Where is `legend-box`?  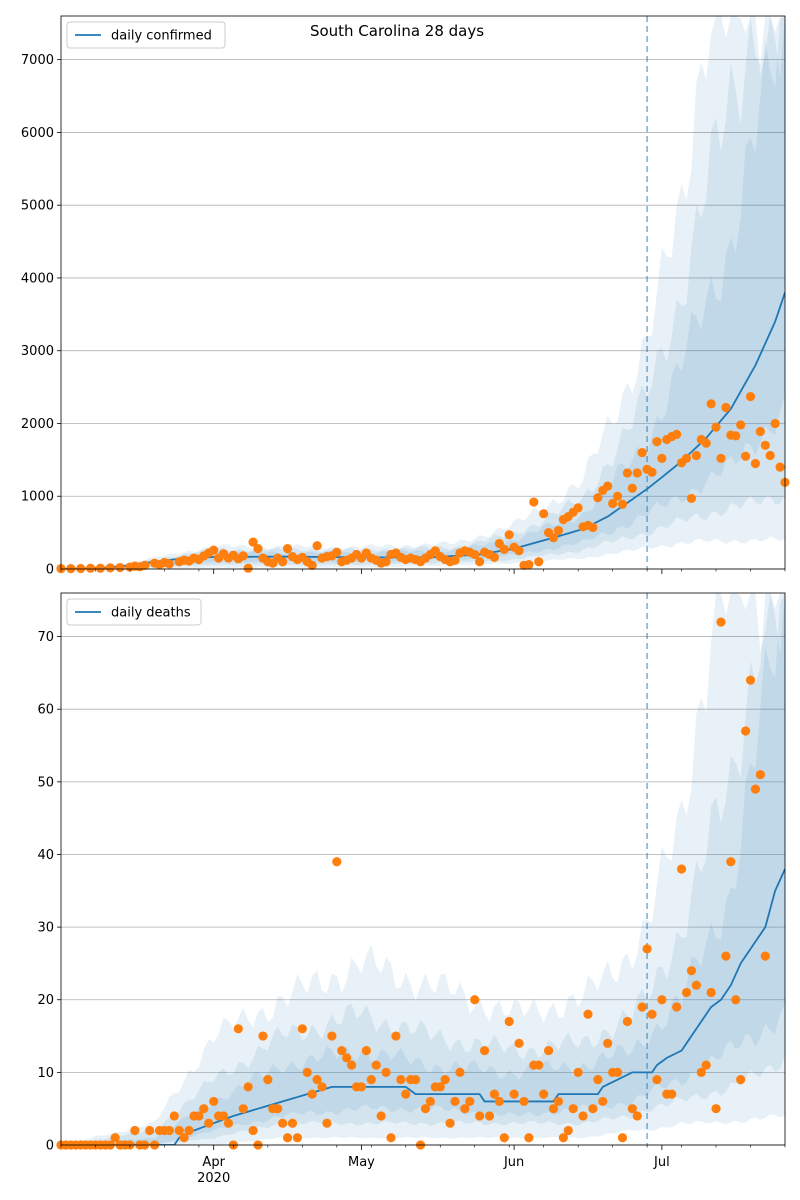 legend-box is located at coordinates (146, 35).